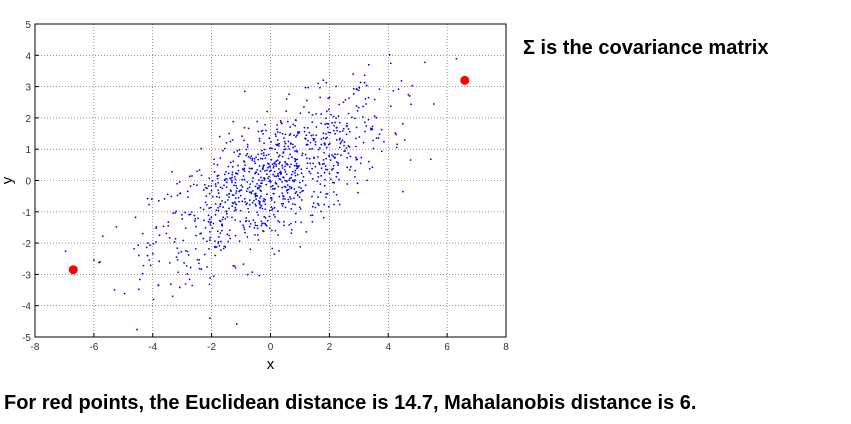 This screenshot has height=424, width=851. I want to click on y-tick-label: 5, so click(28, 25).